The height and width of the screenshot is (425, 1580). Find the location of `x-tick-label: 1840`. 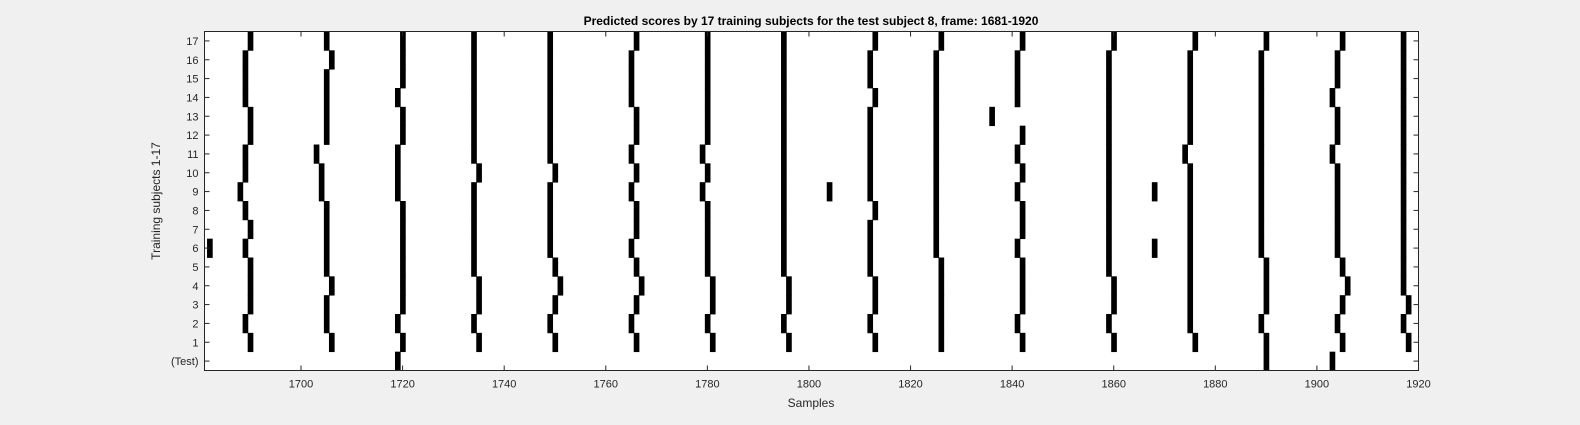

x-tick-label: 1840 is located at coordinates (1012, 385).